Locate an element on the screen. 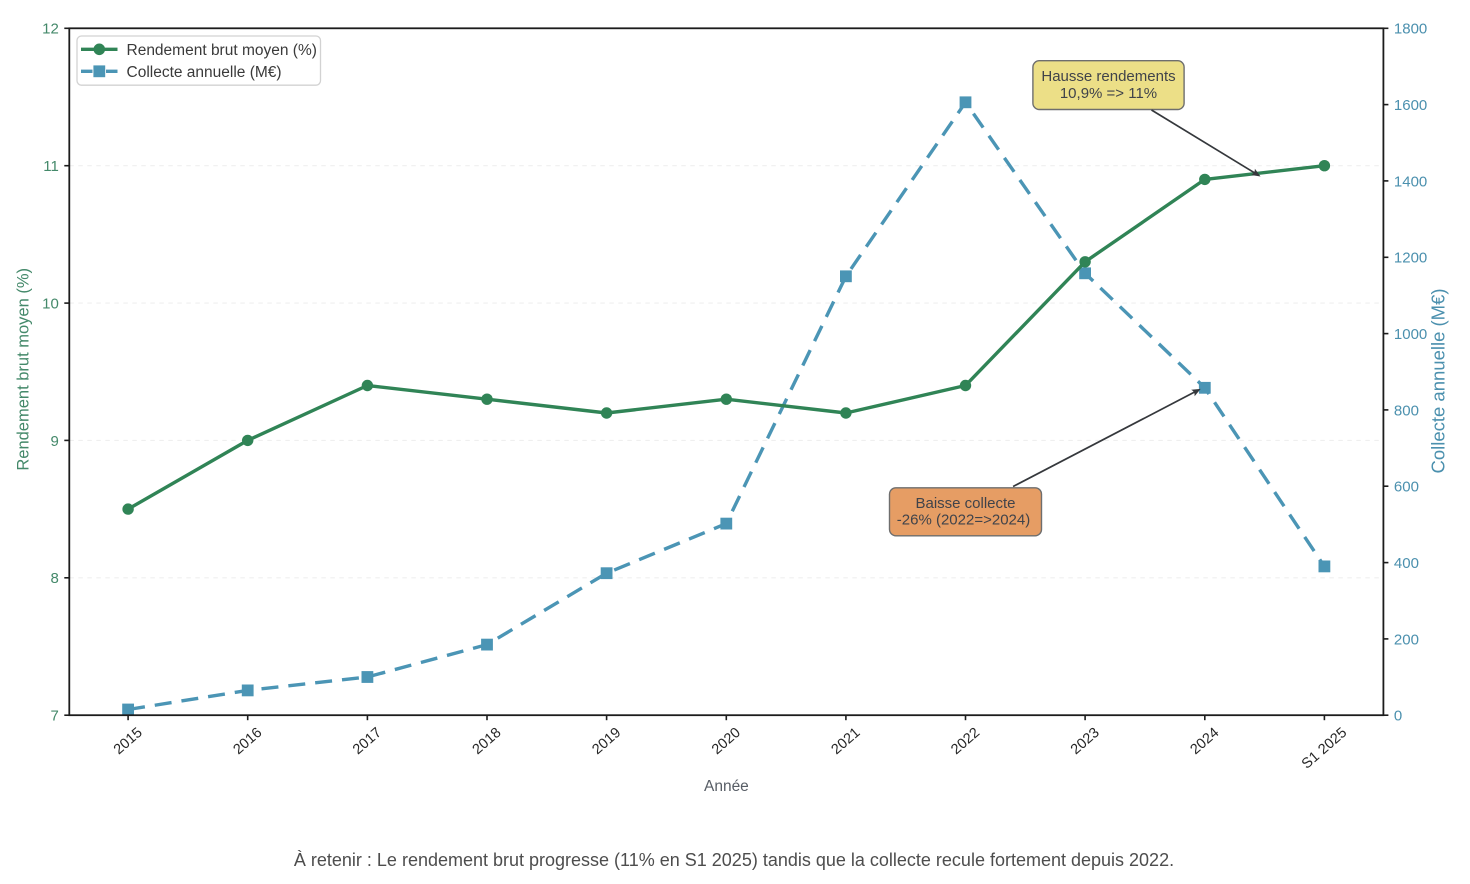 The height and width of the screenshot is (884, 1470). svg-text: 1000 is located at coordinates (1410, 334).